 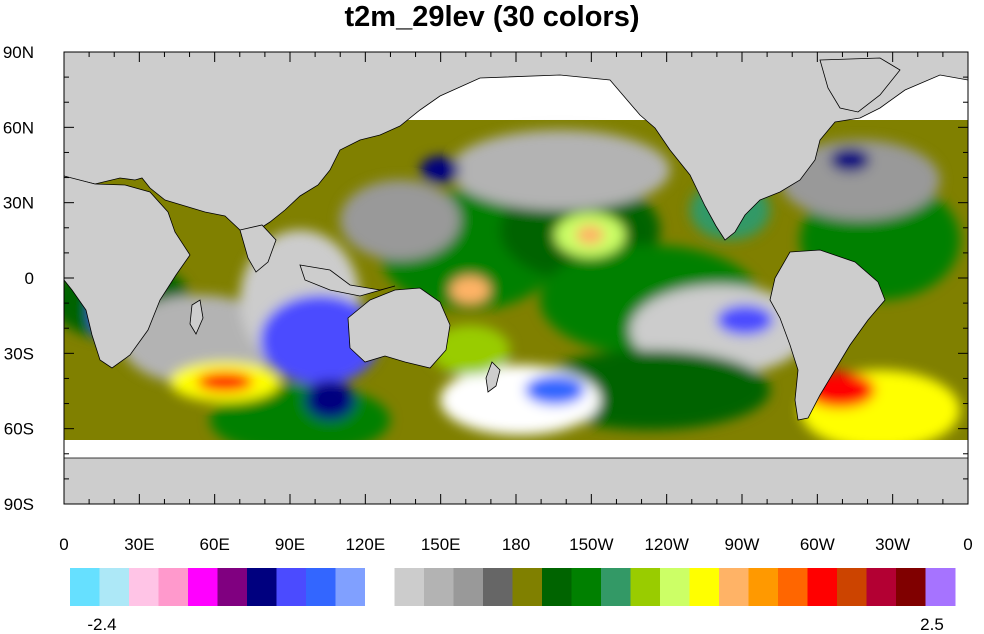 I want to click on sea-ice-band, so click(x=516, y=449).